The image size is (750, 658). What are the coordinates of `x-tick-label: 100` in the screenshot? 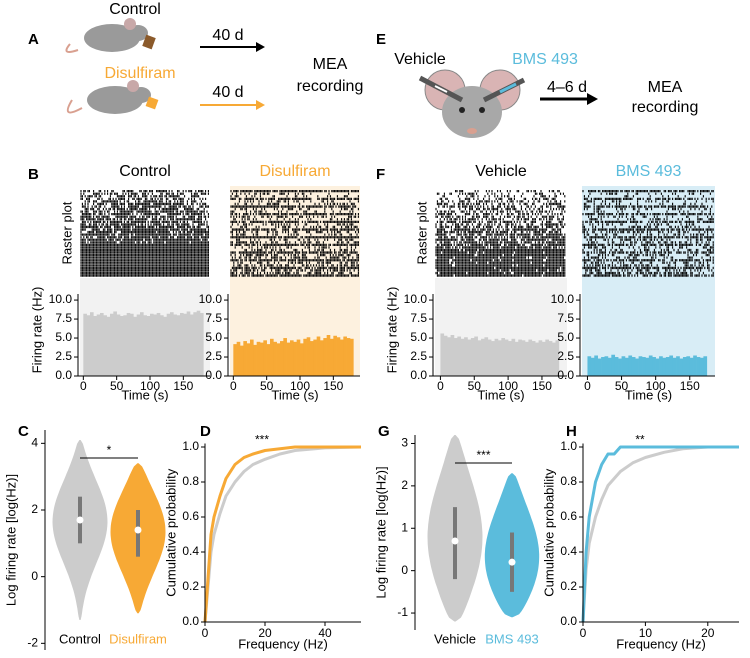 It's located at (508, 386).